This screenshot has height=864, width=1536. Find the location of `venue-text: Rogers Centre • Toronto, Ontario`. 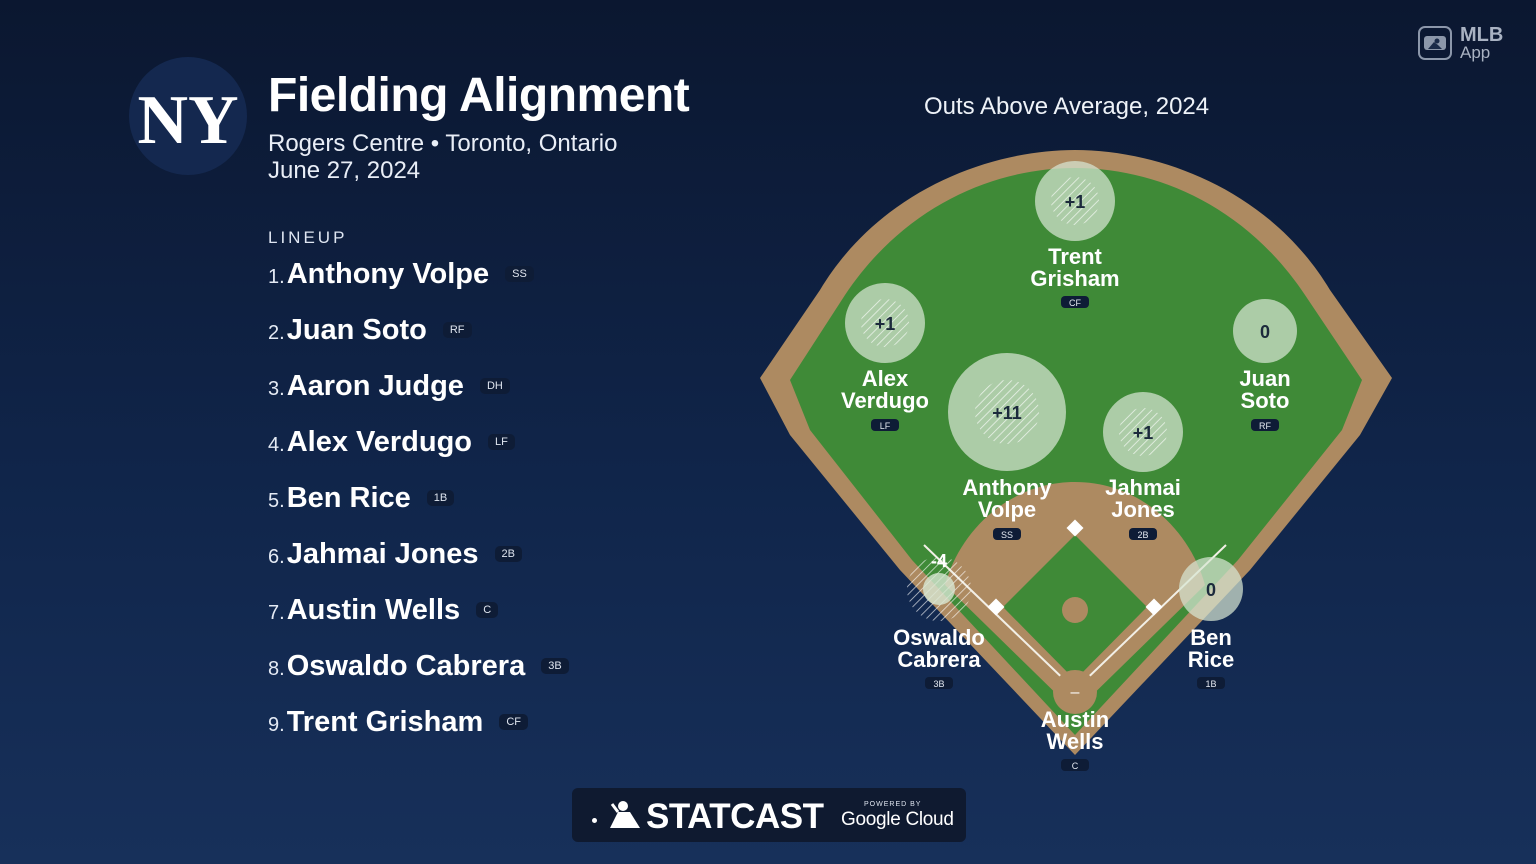

venue-text: Rogers Centre • Toronto, Ontario is located at coordinates (443, 143).